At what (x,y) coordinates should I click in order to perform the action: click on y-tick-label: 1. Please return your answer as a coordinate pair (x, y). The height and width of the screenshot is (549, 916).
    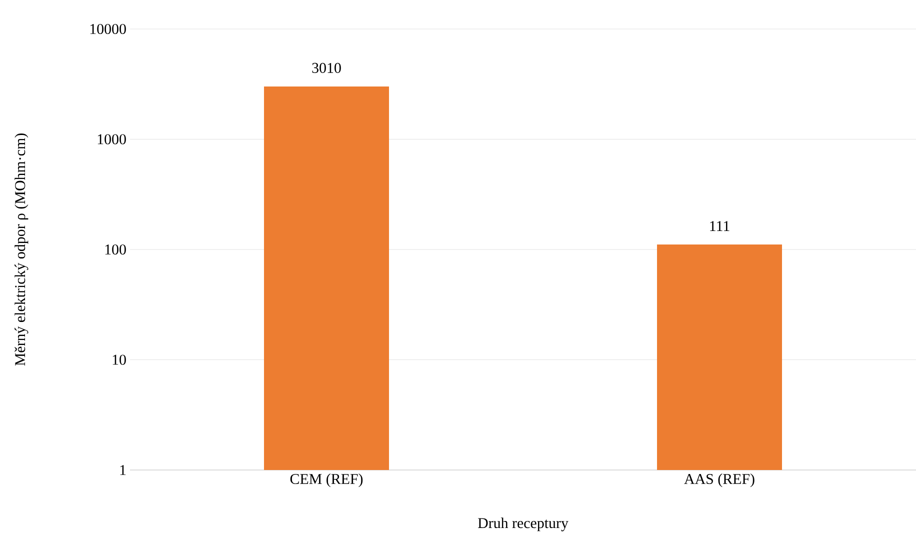
    Looking at the image, I should click on (123, 470).